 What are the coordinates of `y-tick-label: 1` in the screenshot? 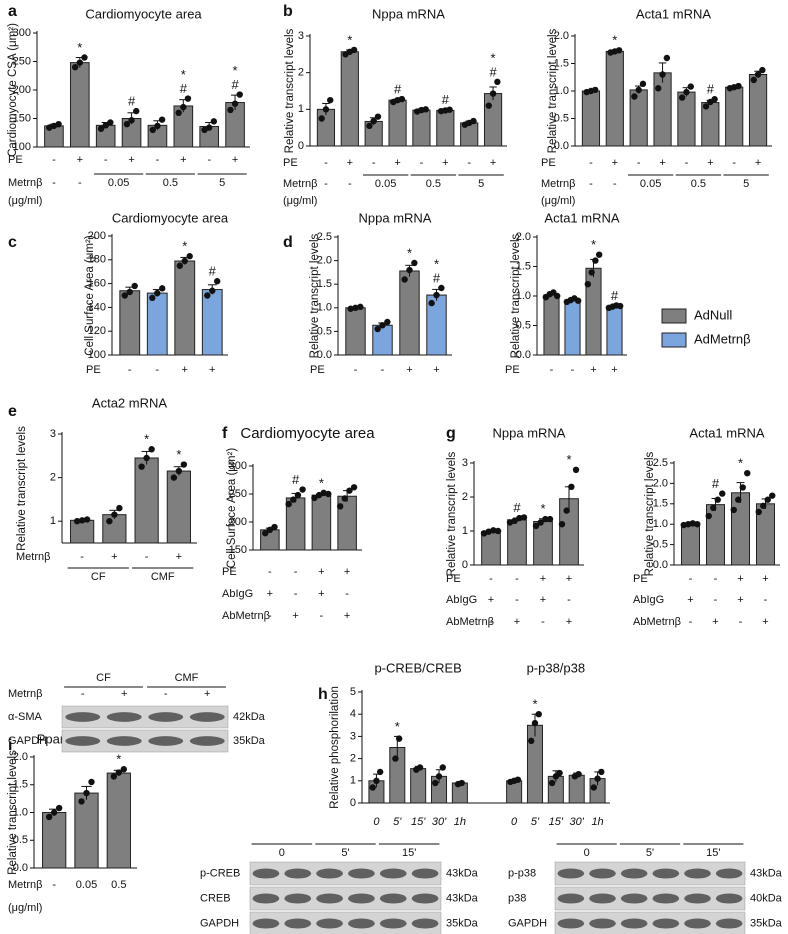 It's located at (353, 781).